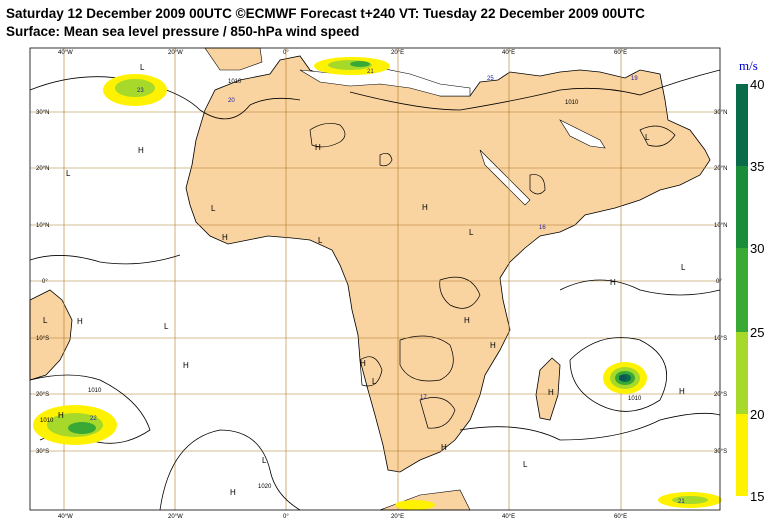 The height and width of the screenshot is (526, 775). What do you see at coordinates (634, 79) in the screenshot?
I see `wind-value: 19` at bounding box center [634, 79].